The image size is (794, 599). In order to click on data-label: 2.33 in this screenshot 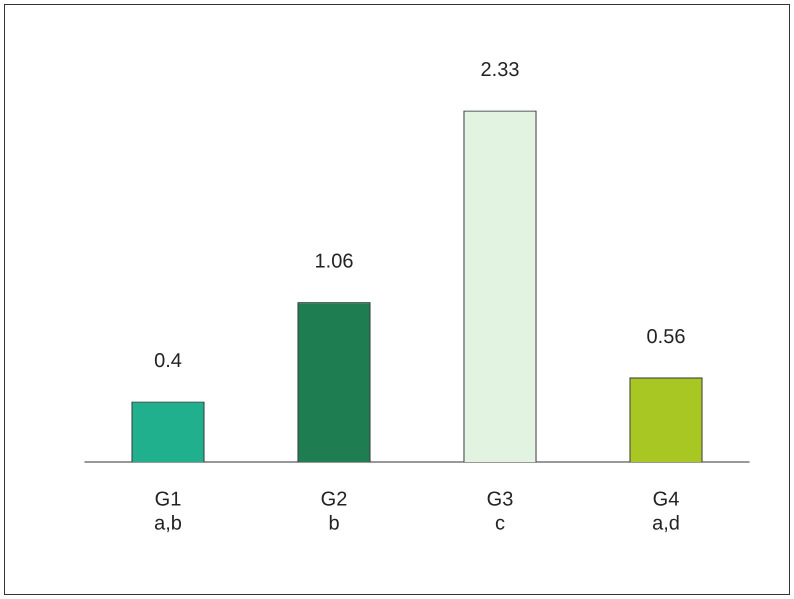, I will do `click(500, 70)`.